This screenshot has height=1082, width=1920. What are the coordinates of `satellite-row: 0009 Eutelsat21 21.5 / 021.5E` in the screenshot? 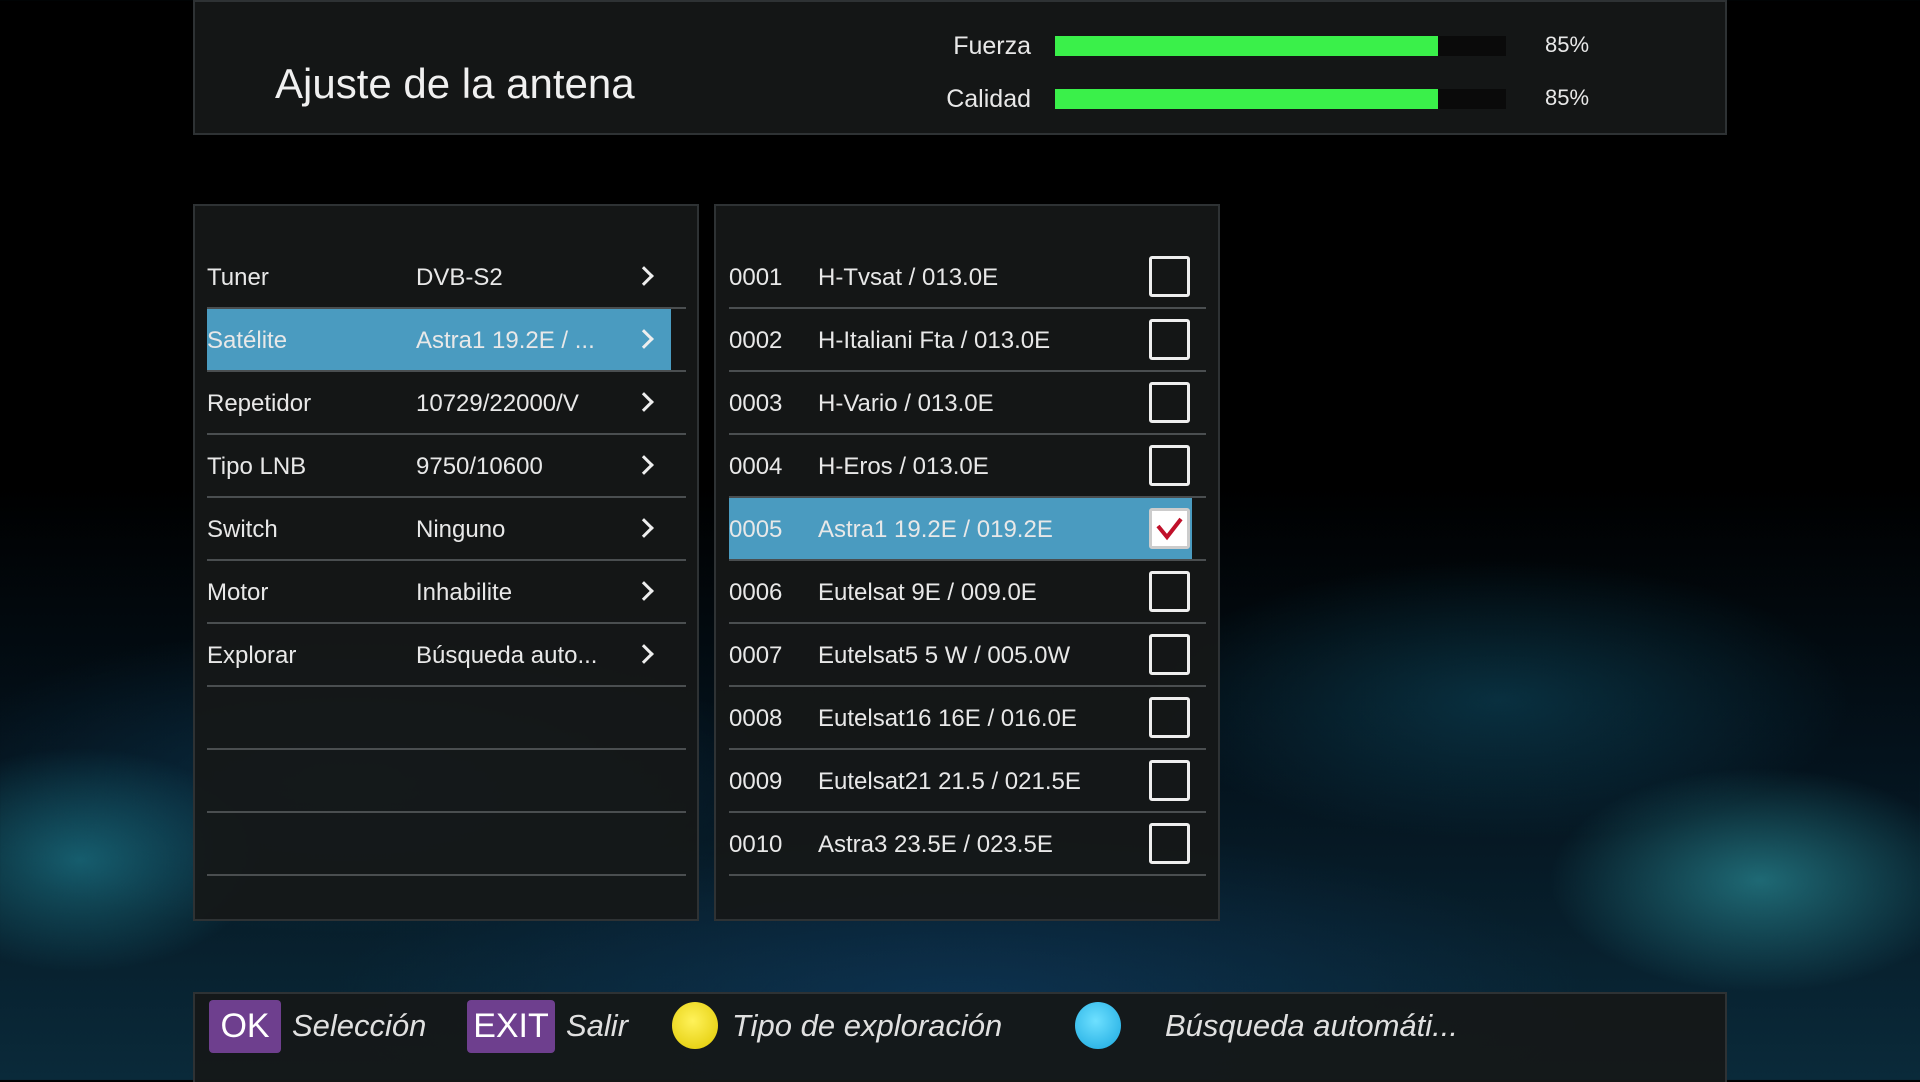 It's located at (967, 781).